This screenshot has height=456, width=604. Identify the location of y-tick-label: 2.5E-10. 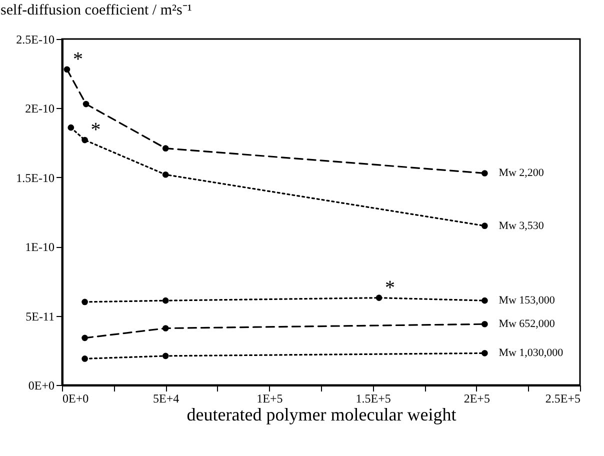
(35, 39).